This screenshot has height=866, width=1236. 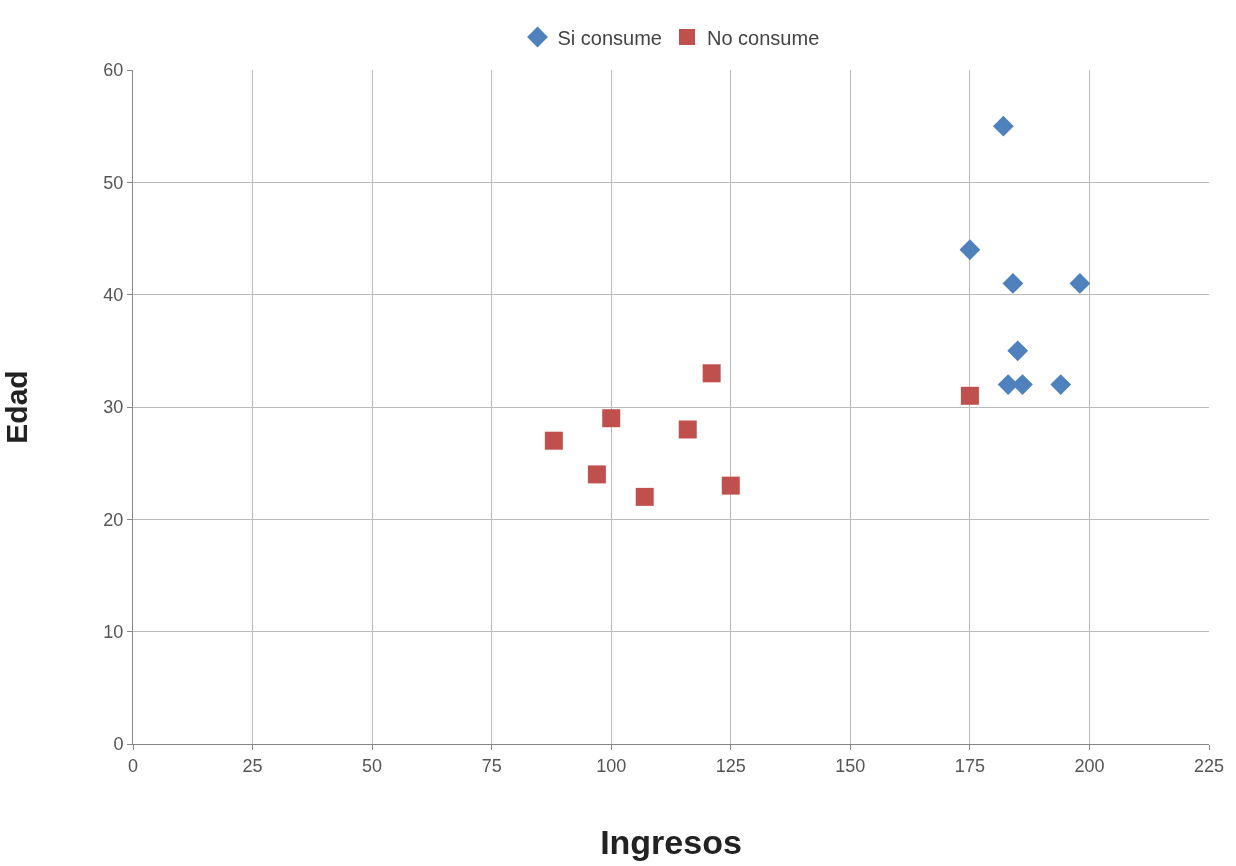 What do you see at coordinates (611, 765) in the screenshot?
I see `x-tick-label: 100` at bounding box center [611, 765].